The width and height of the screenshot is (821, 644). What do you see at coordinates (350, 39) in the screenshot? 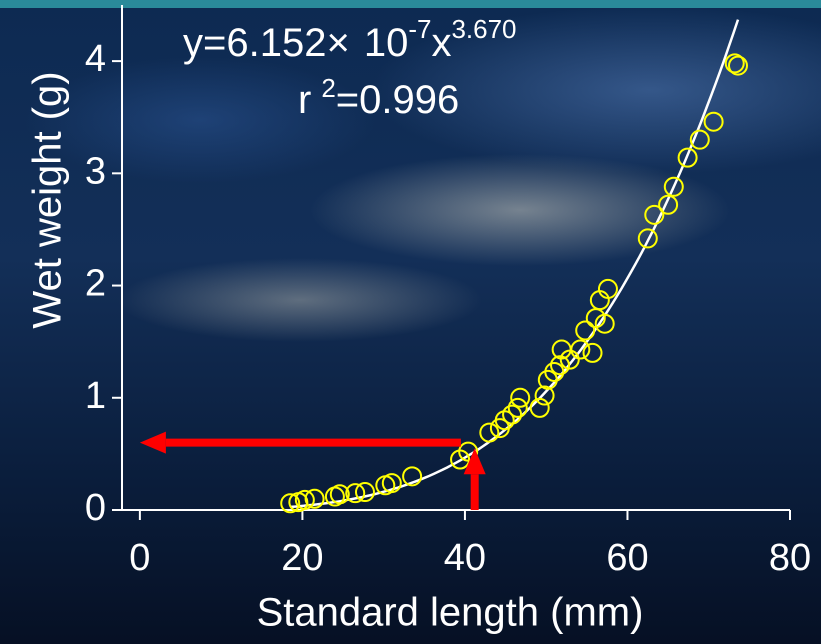
I see `equation: y=6.152× 10-7x3.670` at bounding box center [350, 39].